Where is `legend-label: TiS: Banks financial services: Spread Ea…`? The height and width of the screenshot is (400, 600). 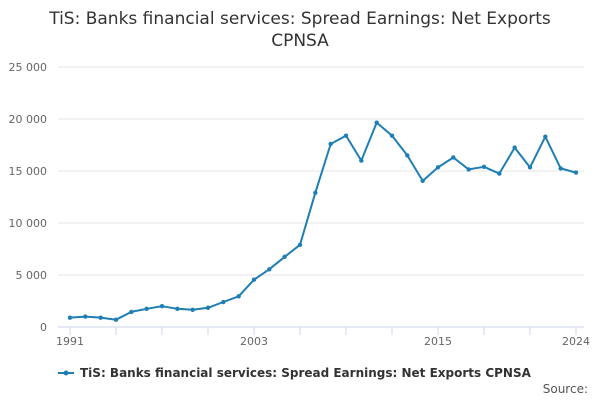 legend-label: TiS: Banks financial services: Spread Ea… is located at coordinates (306, 373).